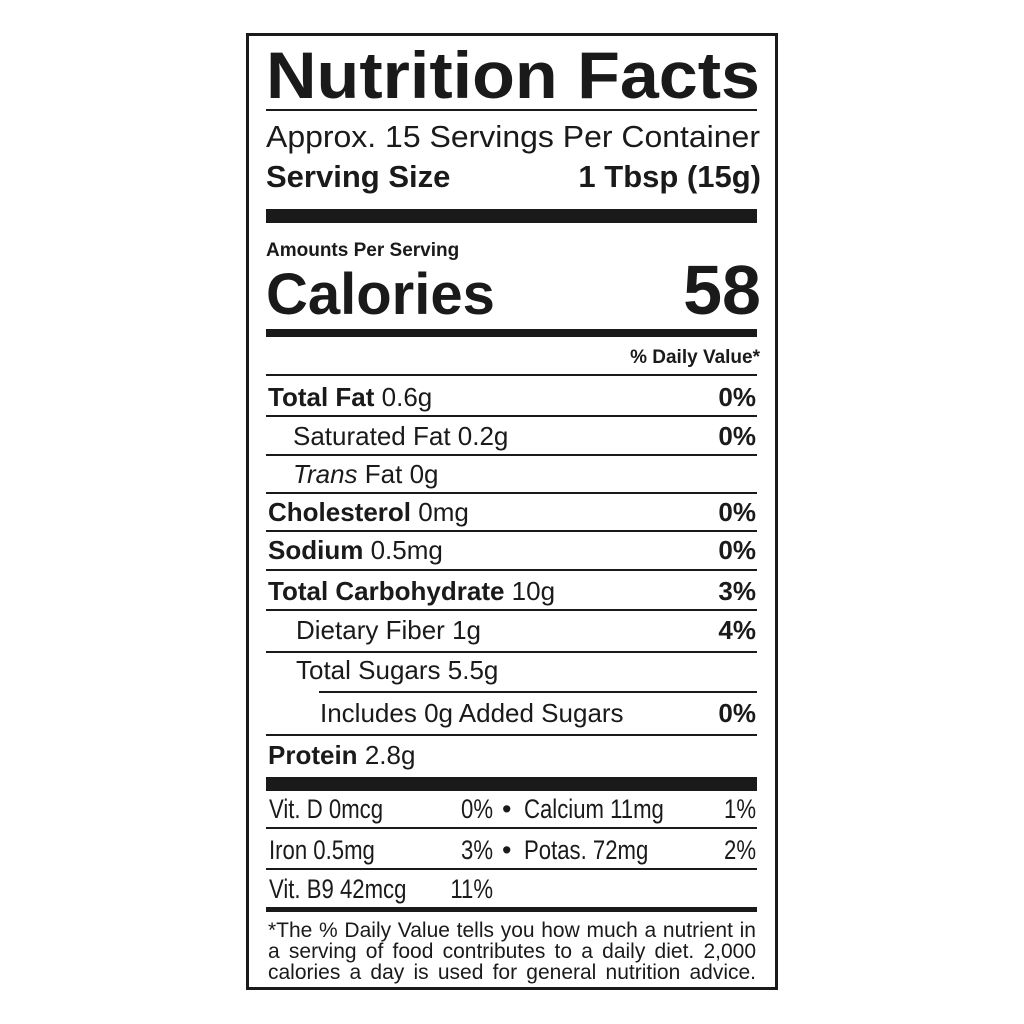  Describe the element at coordinates (316, 550) in the screenshot. I see `nutrient-name: Sodium` at that location.